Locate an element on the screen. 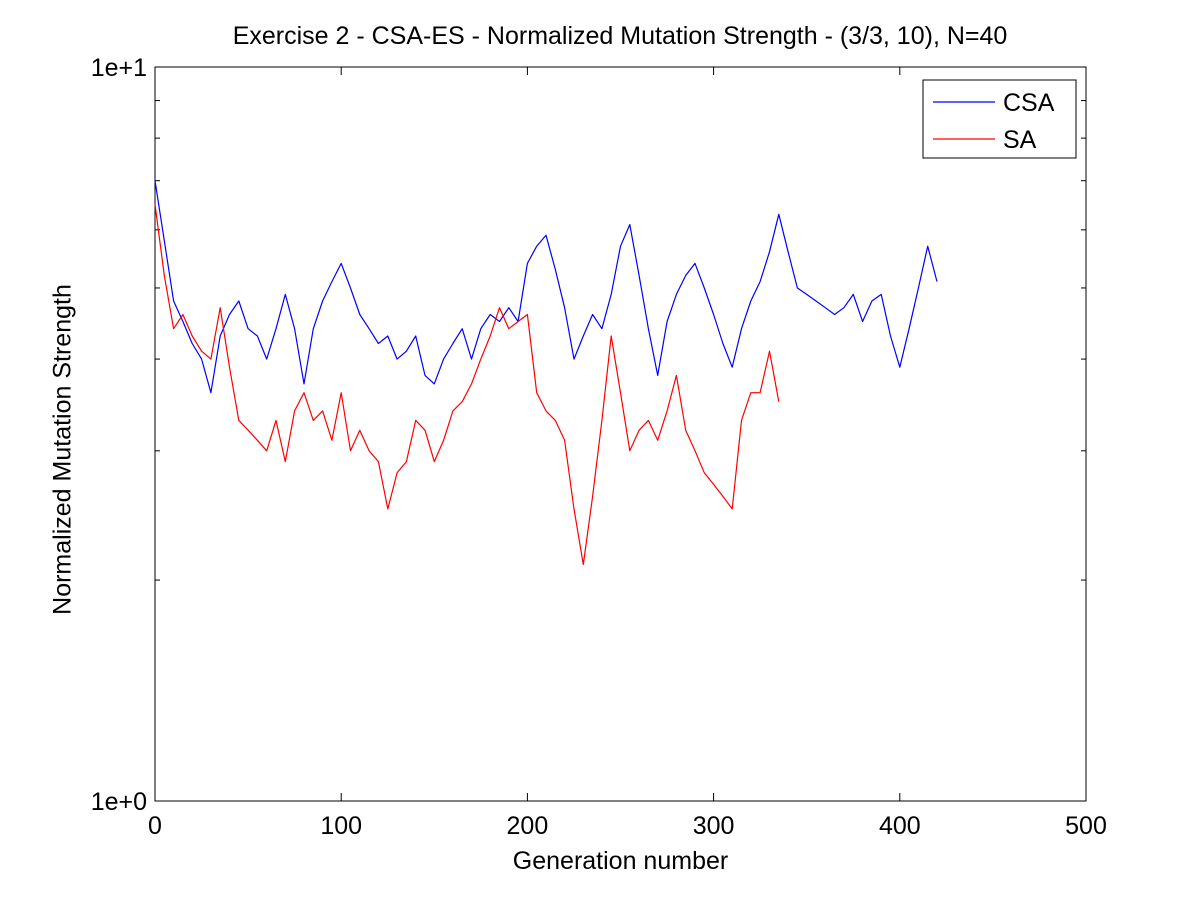 The width and height of the screenshot is (1200, 900). legend-label-csa: CSA is located at coordinates (1029, 103).